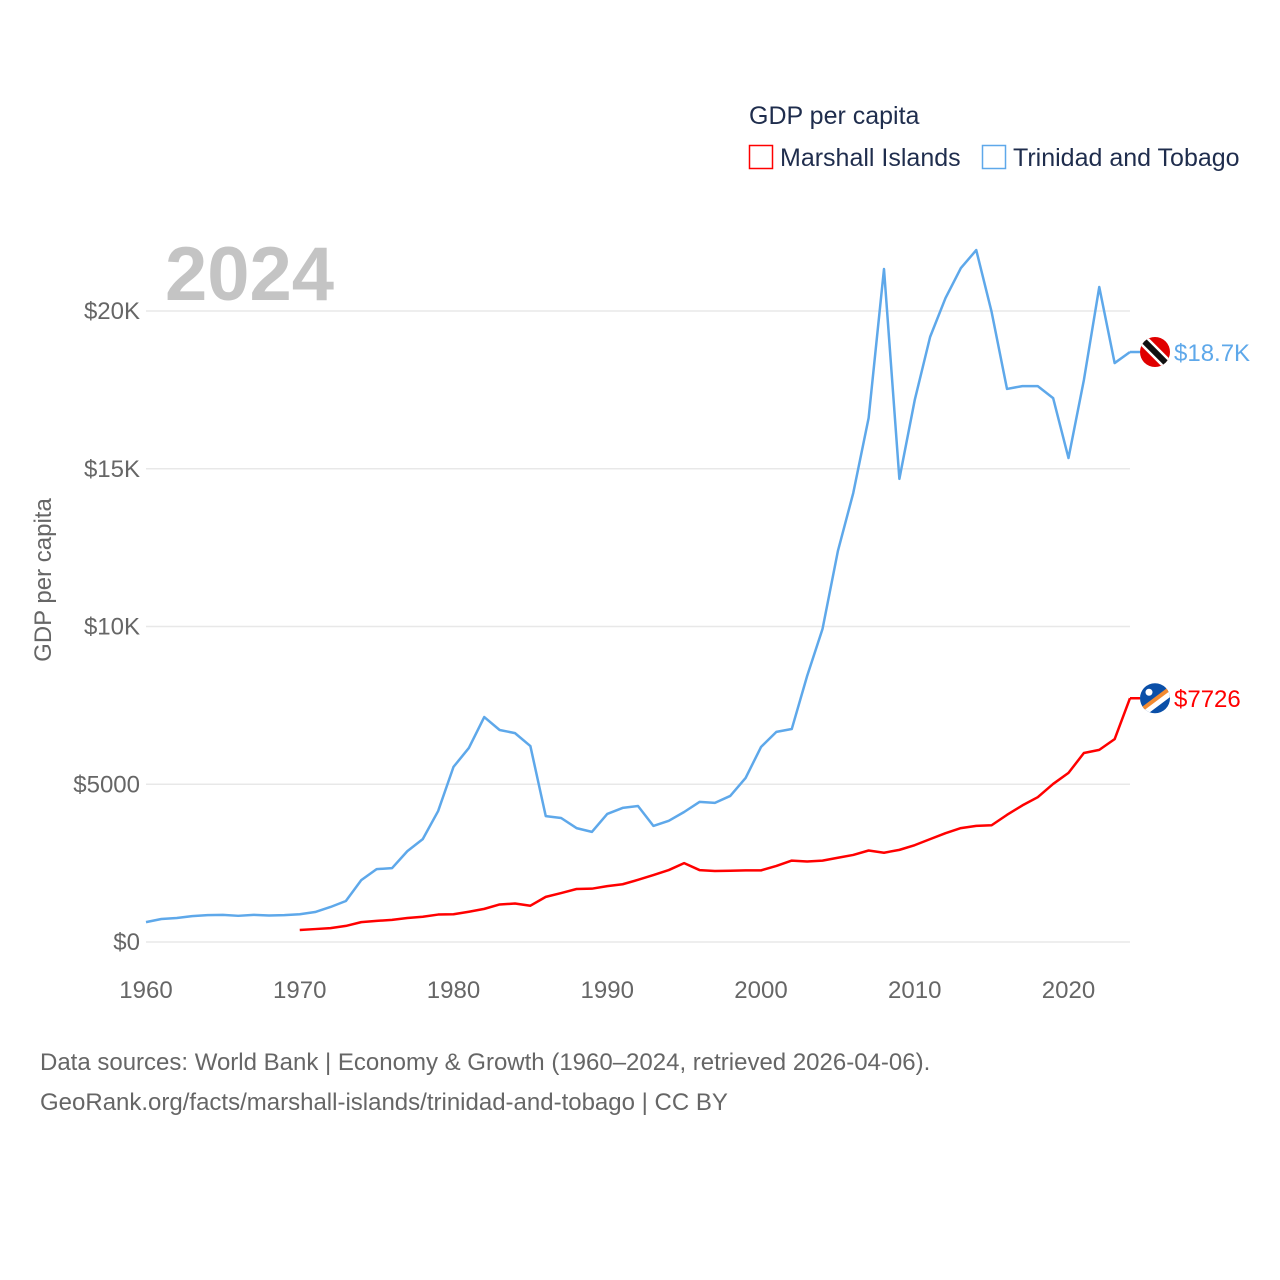 The image size is (1280, 1280). I want to click on legend-label: Marshall Islands, so click(870, 158).